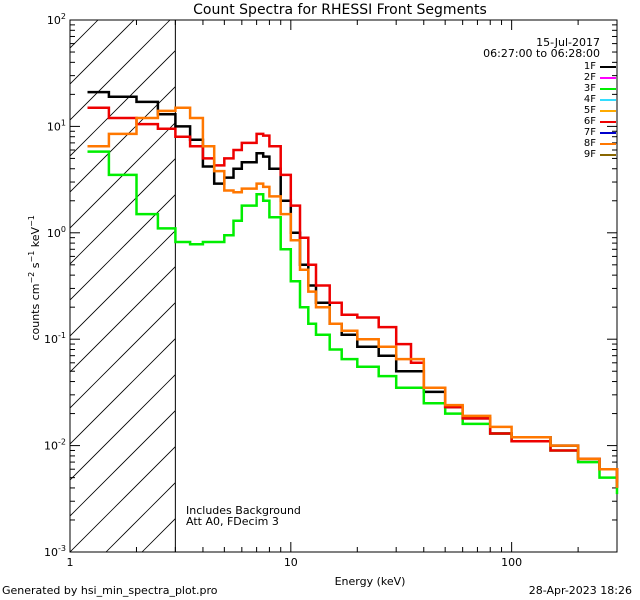 The height and width of the screenshot is (600, 640). I want to click on y-tick-label: 10¹, so click(56, 125).